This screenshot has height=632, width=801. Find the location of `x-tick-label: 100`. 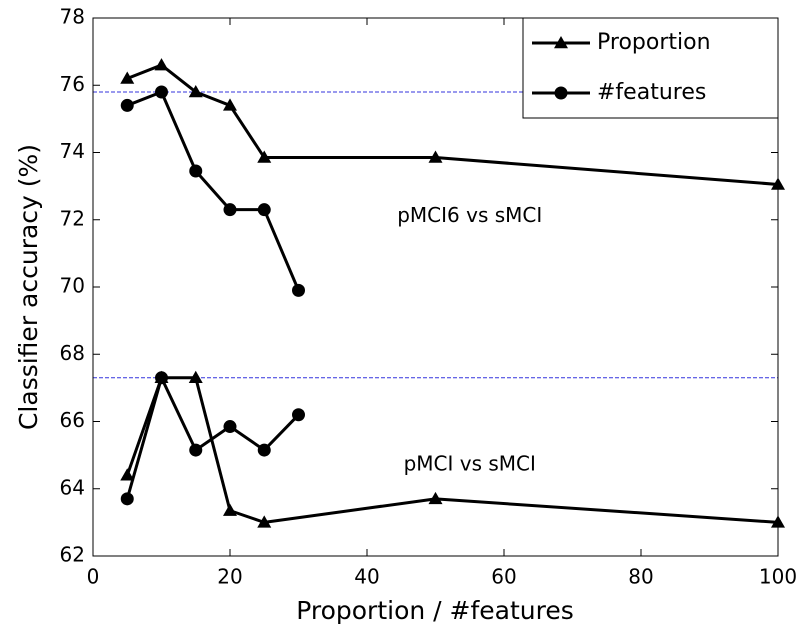

x-tick-label: 100 is located at coordinates (778, 577).